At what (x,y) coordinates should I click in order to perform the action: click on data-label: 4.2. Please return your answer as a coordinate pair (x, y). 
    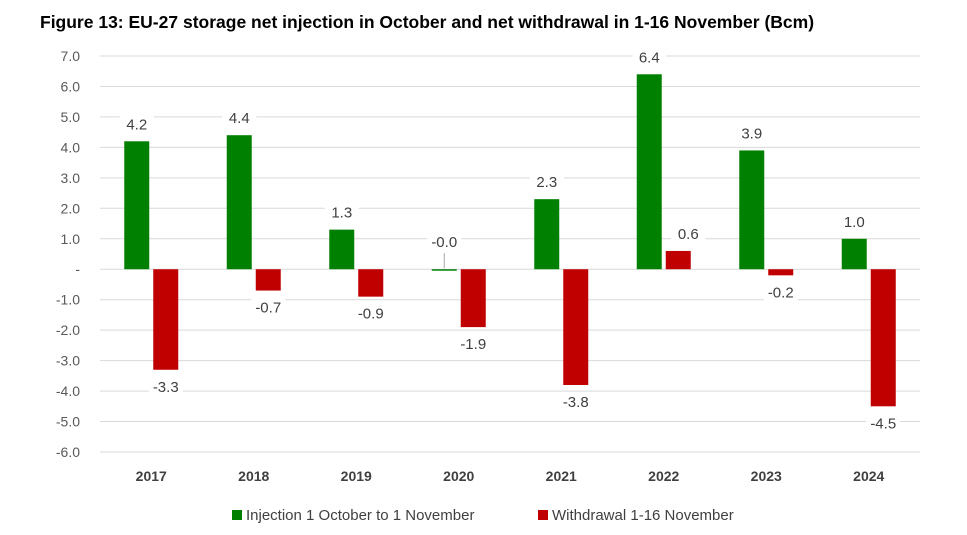
    Looking at the image, I should click on (136, 124).